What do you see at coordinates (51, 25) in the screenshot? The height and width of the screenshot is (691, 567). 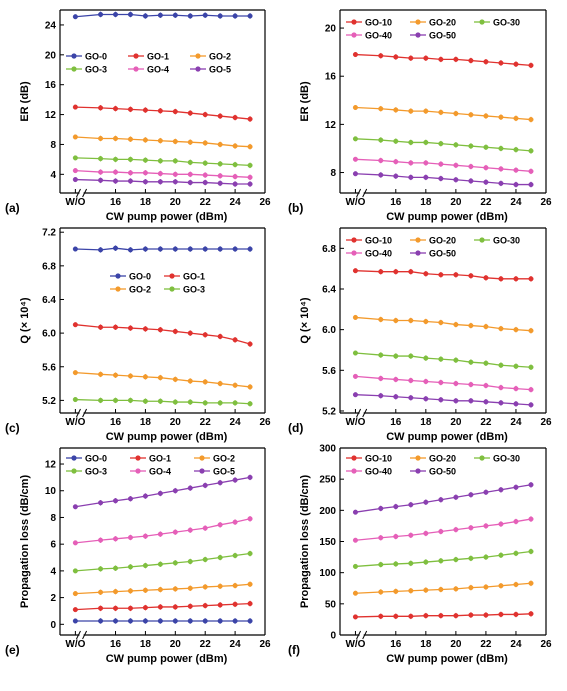 I see `y-tick-label: 24` at bounding box center [51, 25].